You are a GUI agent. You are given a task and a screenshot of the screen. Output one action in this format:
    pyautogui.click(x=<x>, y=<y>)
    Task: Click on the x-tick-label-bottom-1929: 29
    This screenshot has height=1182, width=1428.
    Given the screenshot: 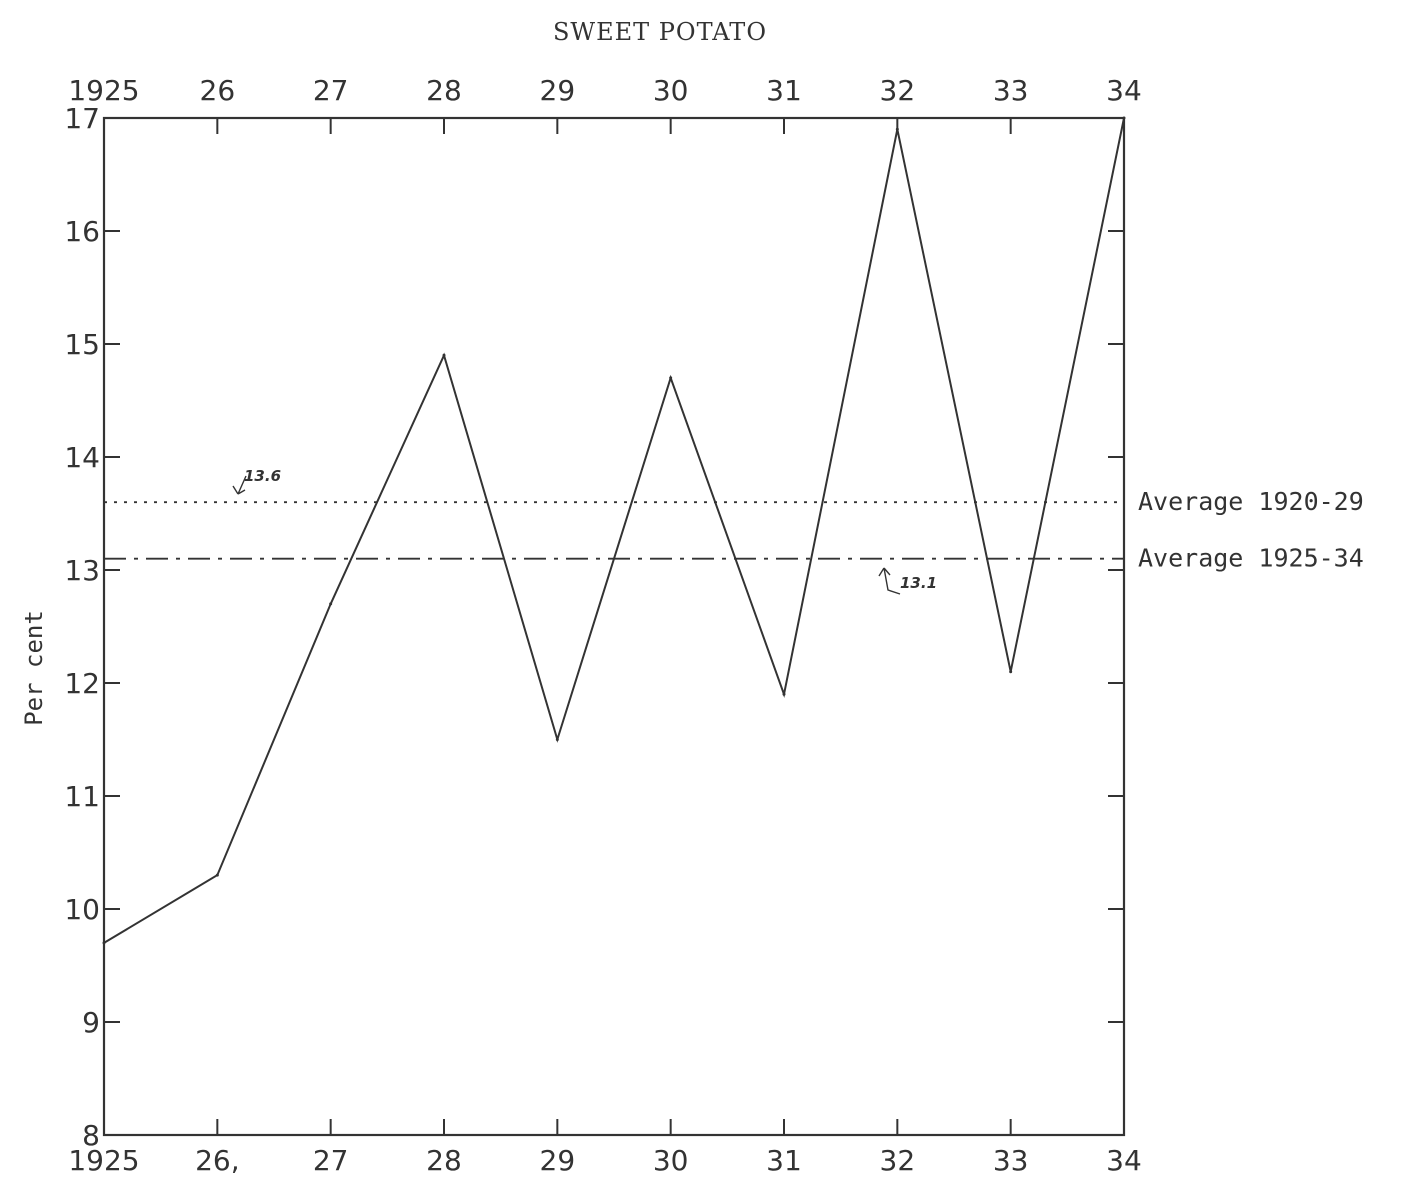 What is the action you would take?
    pyautogui.click(x=558, y=1160)
    